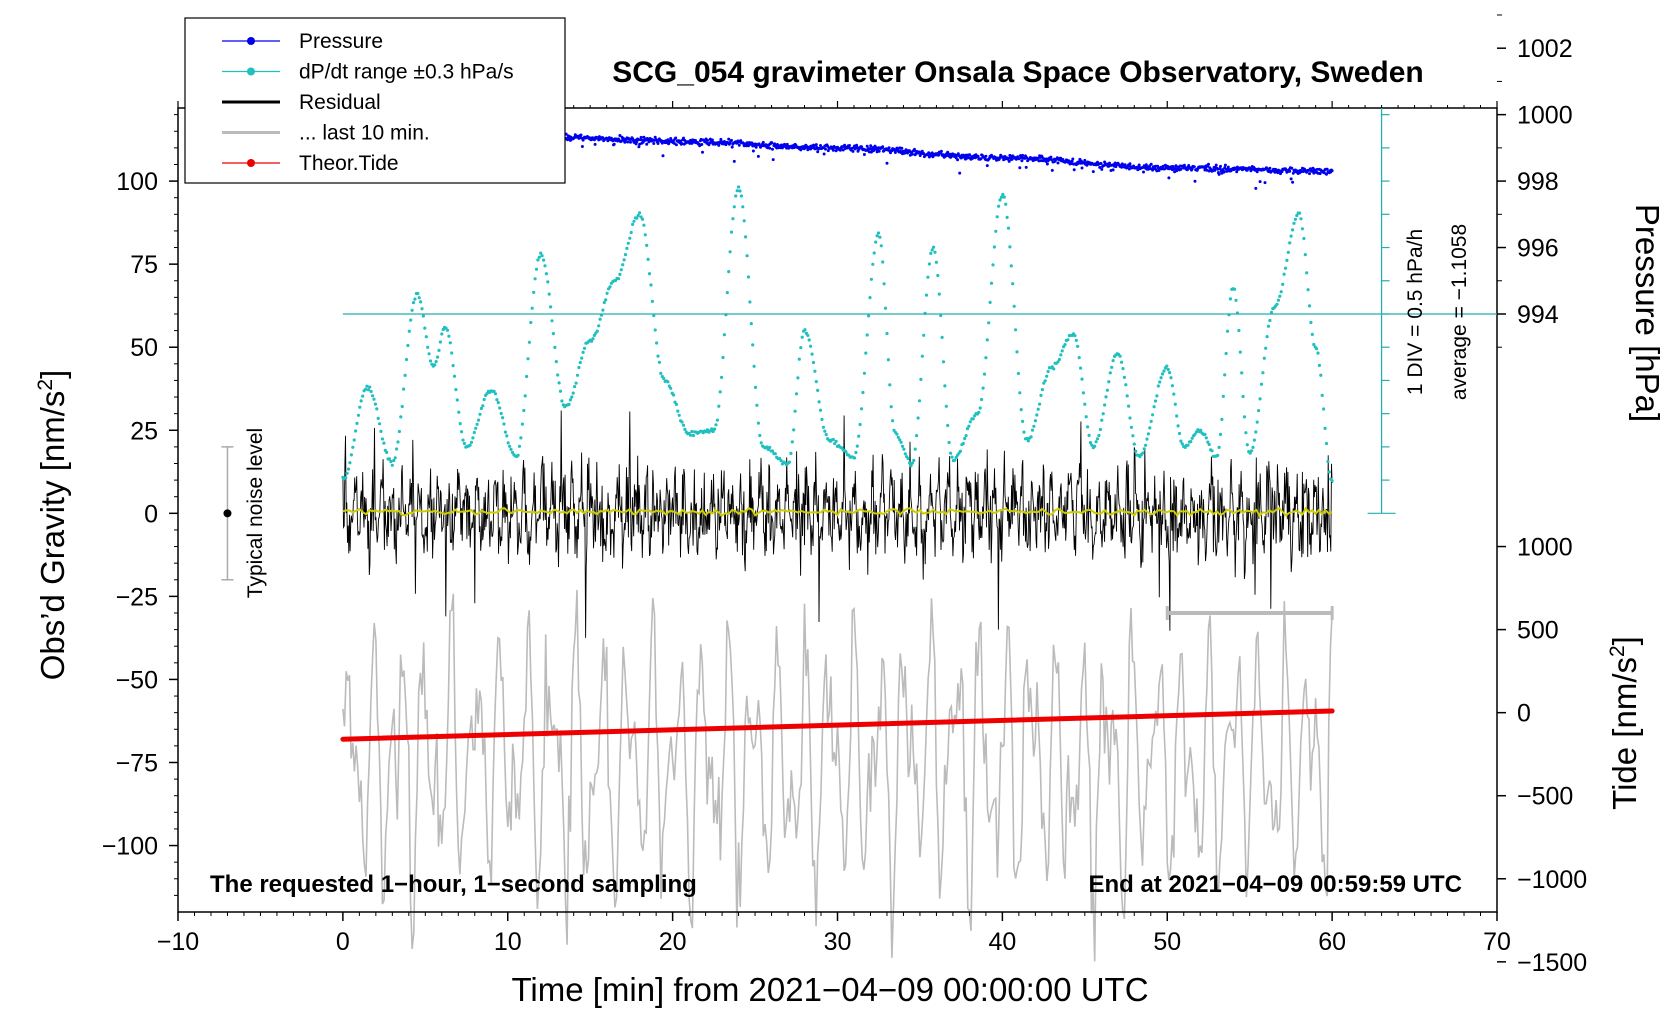 This screenshot has height=1020, width=1676. What do you see at coordinates (1002, 942) in the screenshot?
I see `x-tick-label: 40` at bounding box center [1002, 942].